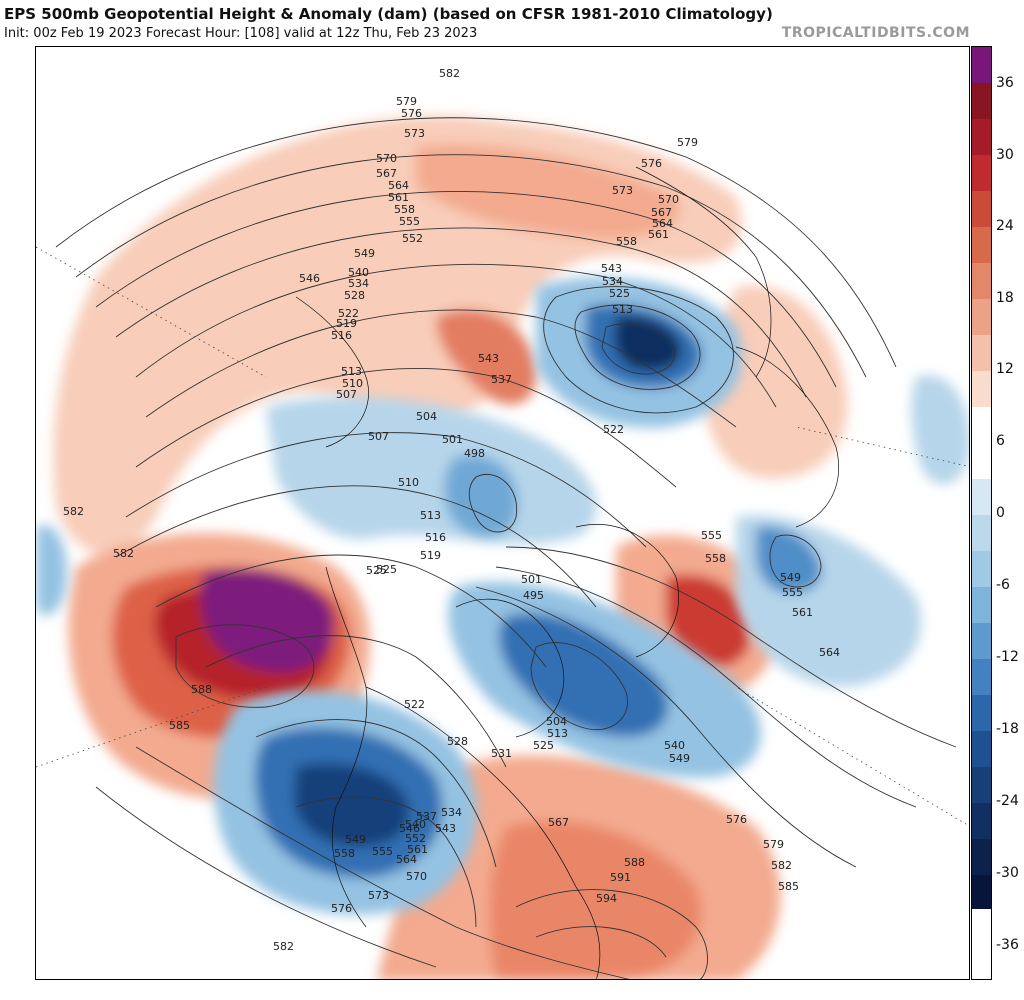 The image size is (1024, 1000). What do you see at coordinates (981, 513) in the screenshot?
I see `colorbar` at bounding box center [981, 513].